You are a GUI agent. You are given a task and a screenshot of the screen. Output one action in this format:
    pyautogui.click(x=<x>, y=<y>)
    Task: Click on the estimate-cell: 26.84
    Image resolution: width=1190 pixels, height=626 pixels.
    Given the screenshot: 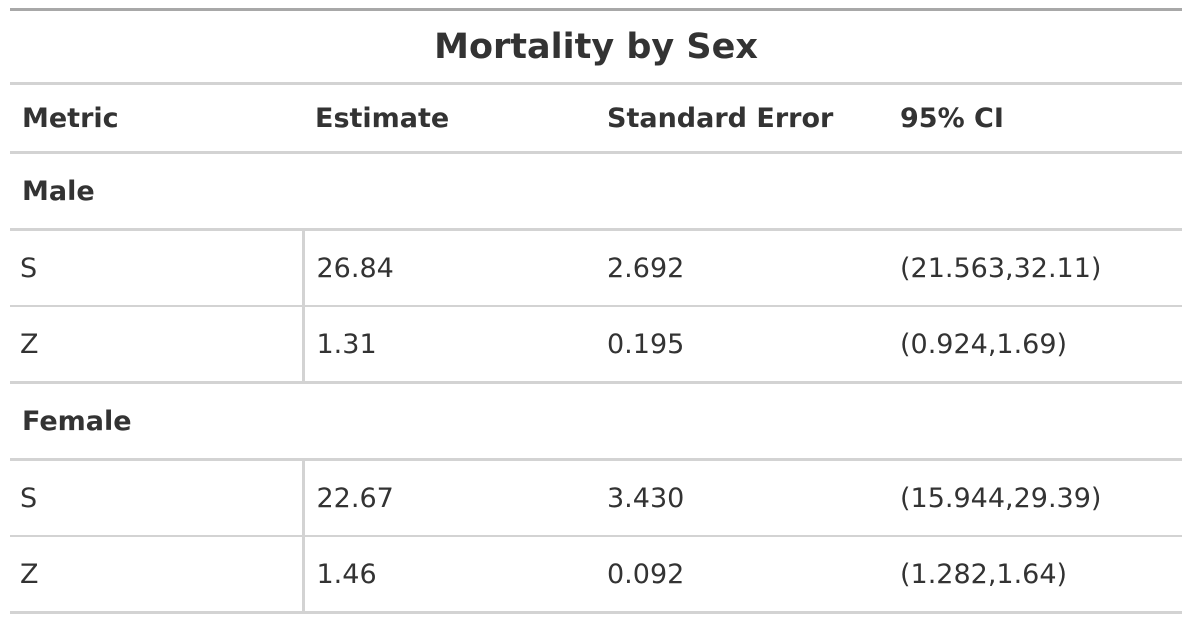 What is the action you would take?
    pyautogui.click(x=449, y=268)
    